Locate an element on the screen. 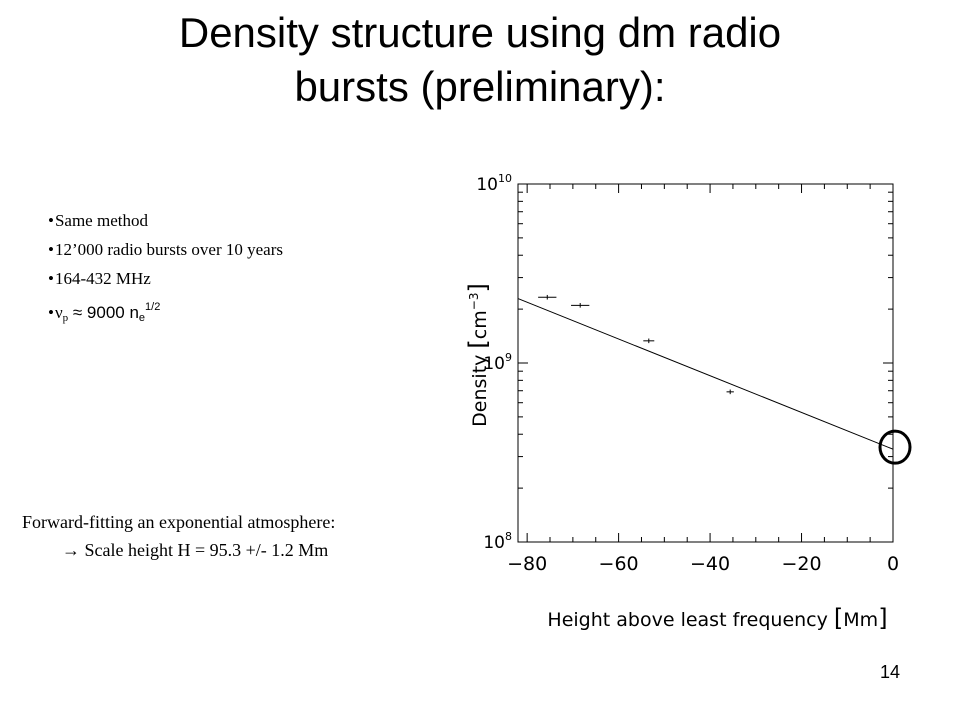  y-tick-label: 10⁹ is located at coordinates (497, 362).